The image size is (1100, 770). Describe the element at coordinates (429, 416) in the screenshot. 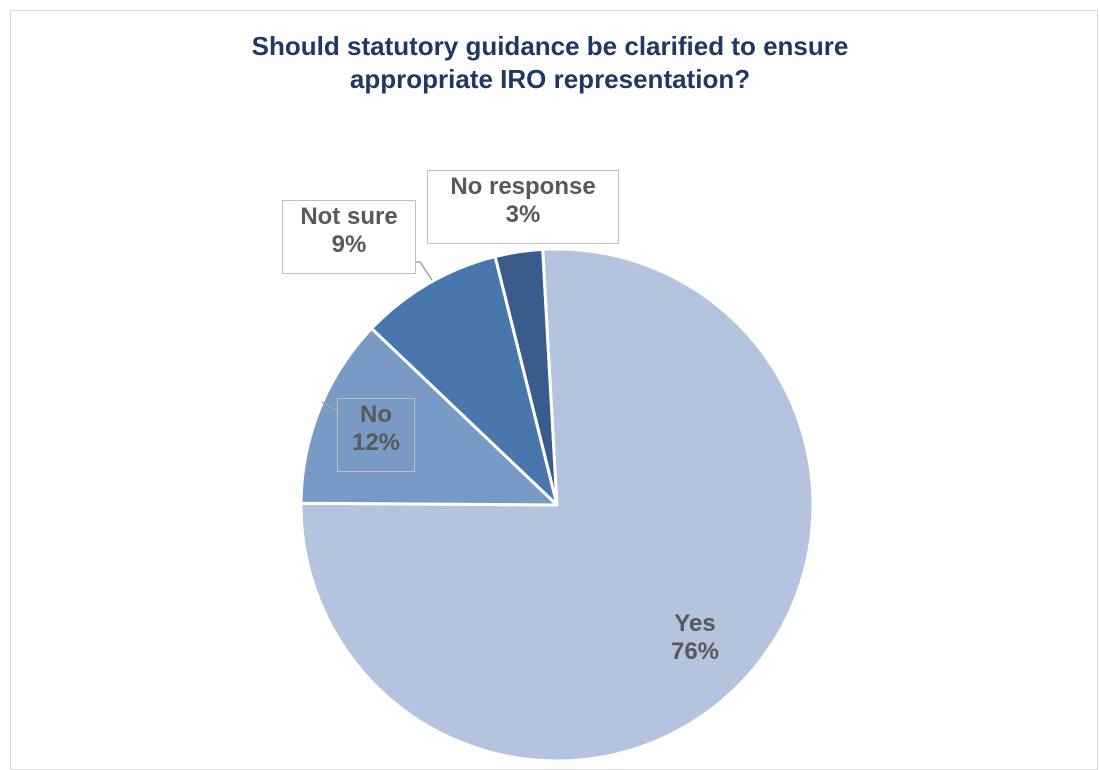

I see `pie-slice-no` at that location.